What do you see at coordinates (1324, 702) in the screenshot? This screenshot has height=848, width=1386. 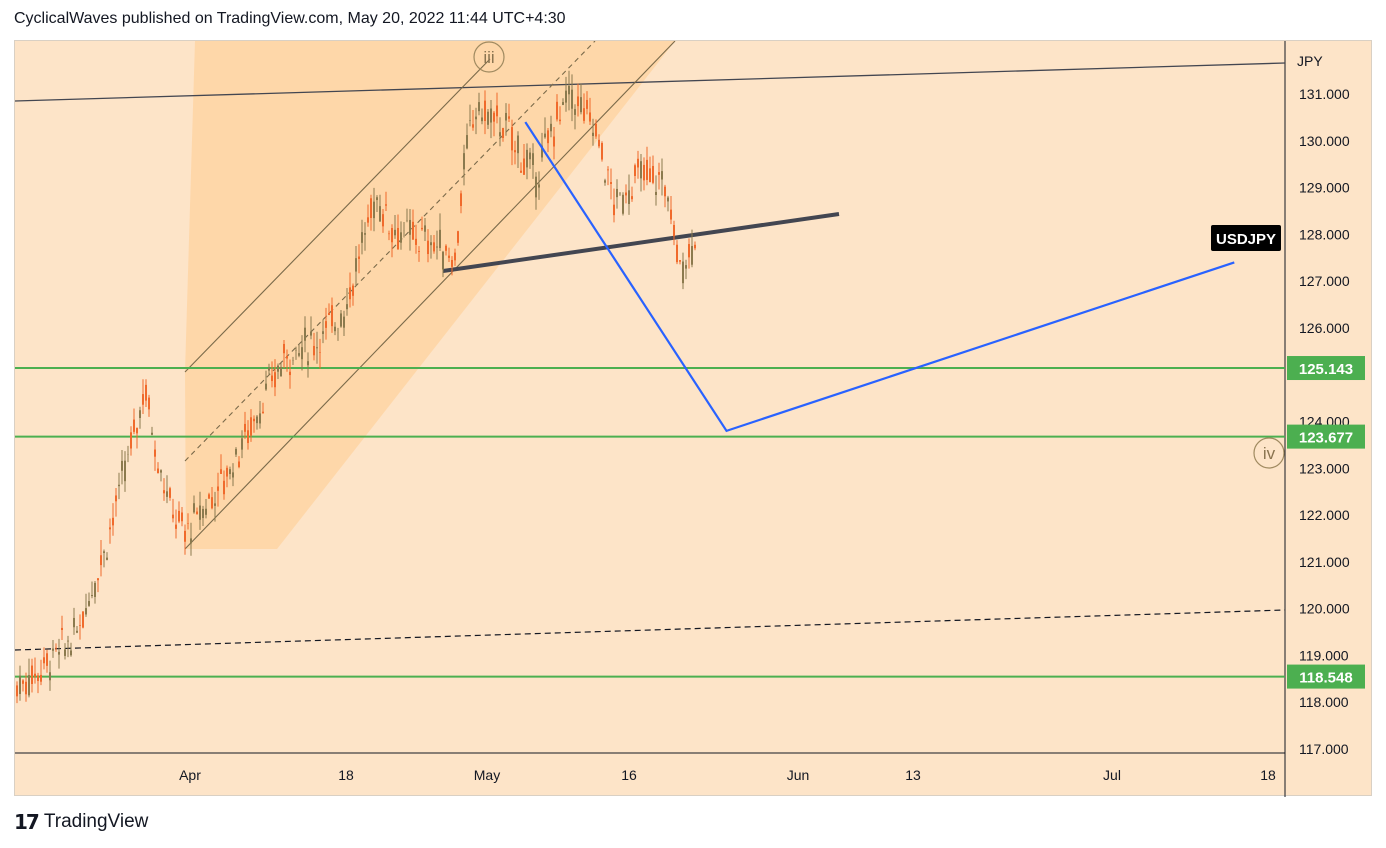 I see `y-tick-label: 118.000` at bounding box center [1324, 702].